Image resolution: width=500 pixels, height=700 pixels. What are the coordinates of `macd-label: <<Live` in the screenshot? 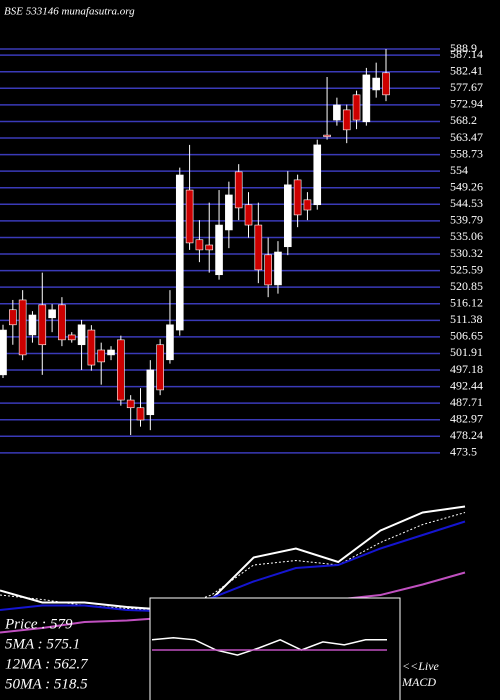 It's located at (421, 666).